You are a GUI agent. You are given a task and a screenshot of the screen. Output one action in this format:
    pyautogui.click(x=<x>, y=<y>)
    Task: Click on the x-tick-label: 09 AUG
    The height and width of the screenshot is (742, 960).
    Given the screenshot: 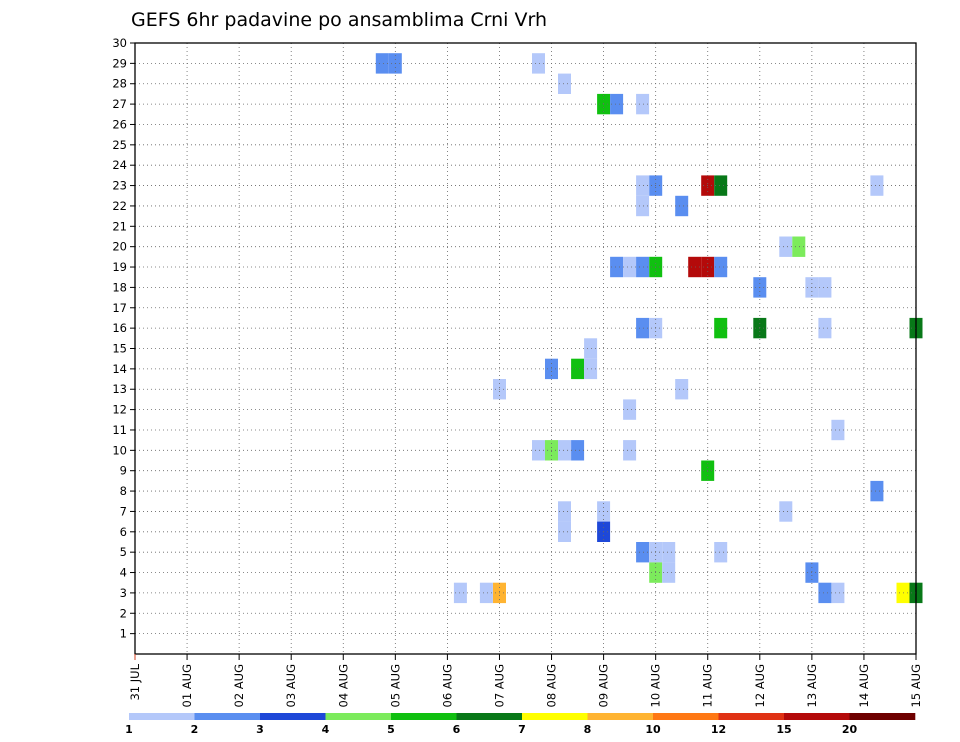 What is the action you would take?
    pyautogui.click(x=604, y=685)
    